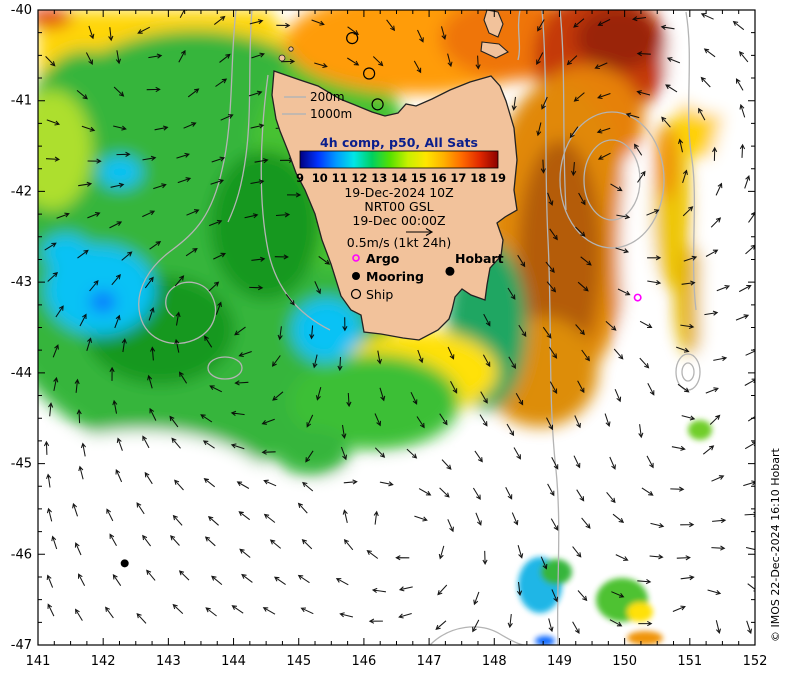 The image size is (793, 678). Describe the element at coordinates (379, 294) in the screenshot. I see `ship-label: Ship` at that location.